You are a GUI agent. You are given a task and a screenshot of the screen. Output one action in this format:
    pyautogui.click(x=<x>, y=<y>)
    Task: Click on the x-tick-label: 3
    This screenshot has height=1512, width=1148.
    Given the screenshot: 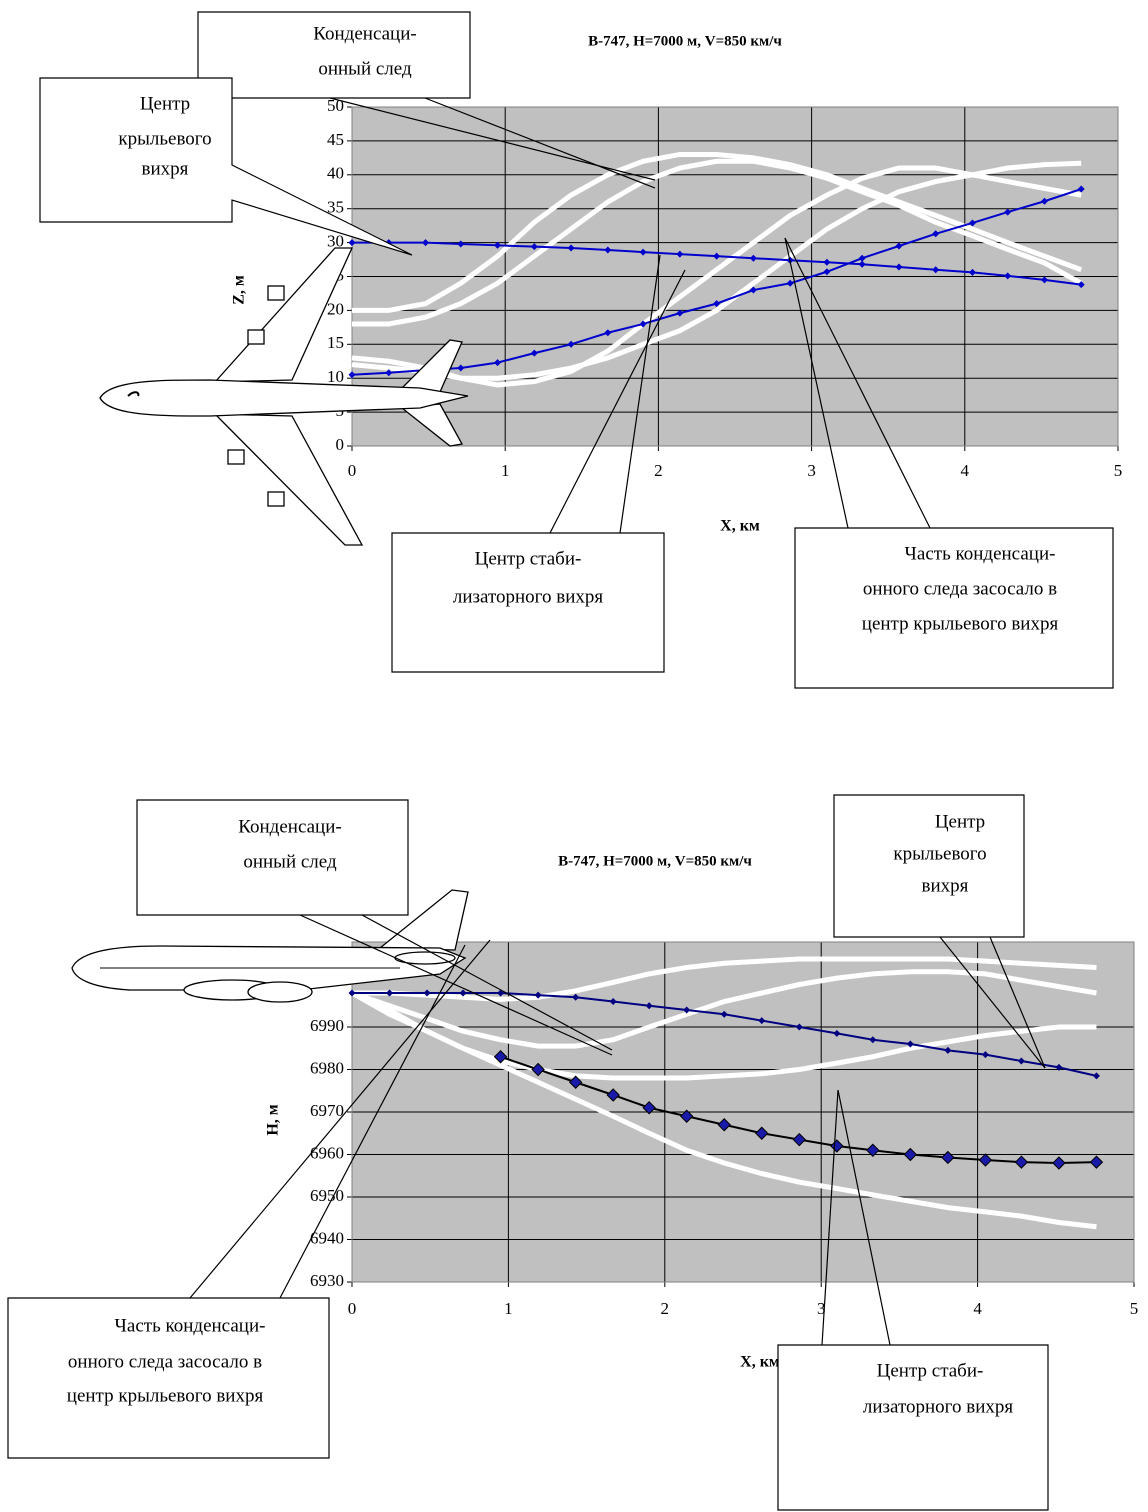 What is the action you would take?
    pyautogui.click(x=811, y=470)
    